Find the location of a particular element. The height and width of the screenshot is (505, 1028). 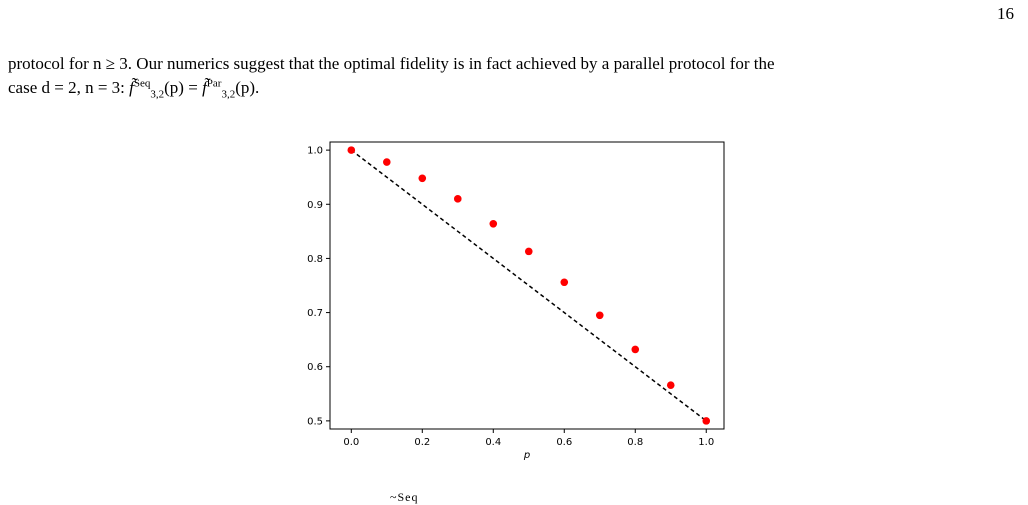

x-tick-label: 0.2 is located at coordinates (422, 442).